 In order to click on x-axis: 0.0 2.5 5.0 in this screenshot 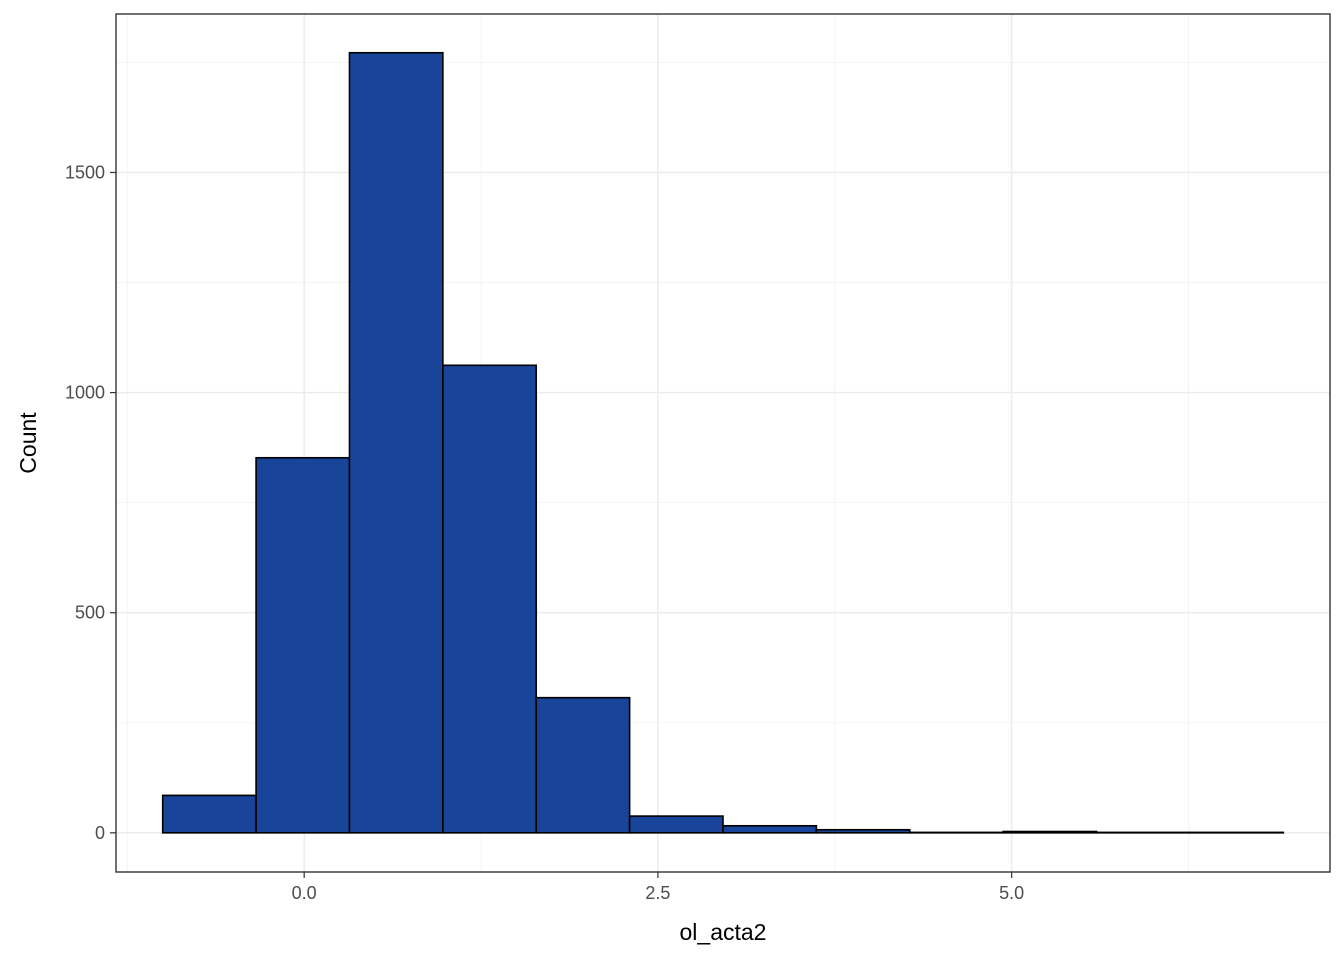, I will do `click(658, 887)`.